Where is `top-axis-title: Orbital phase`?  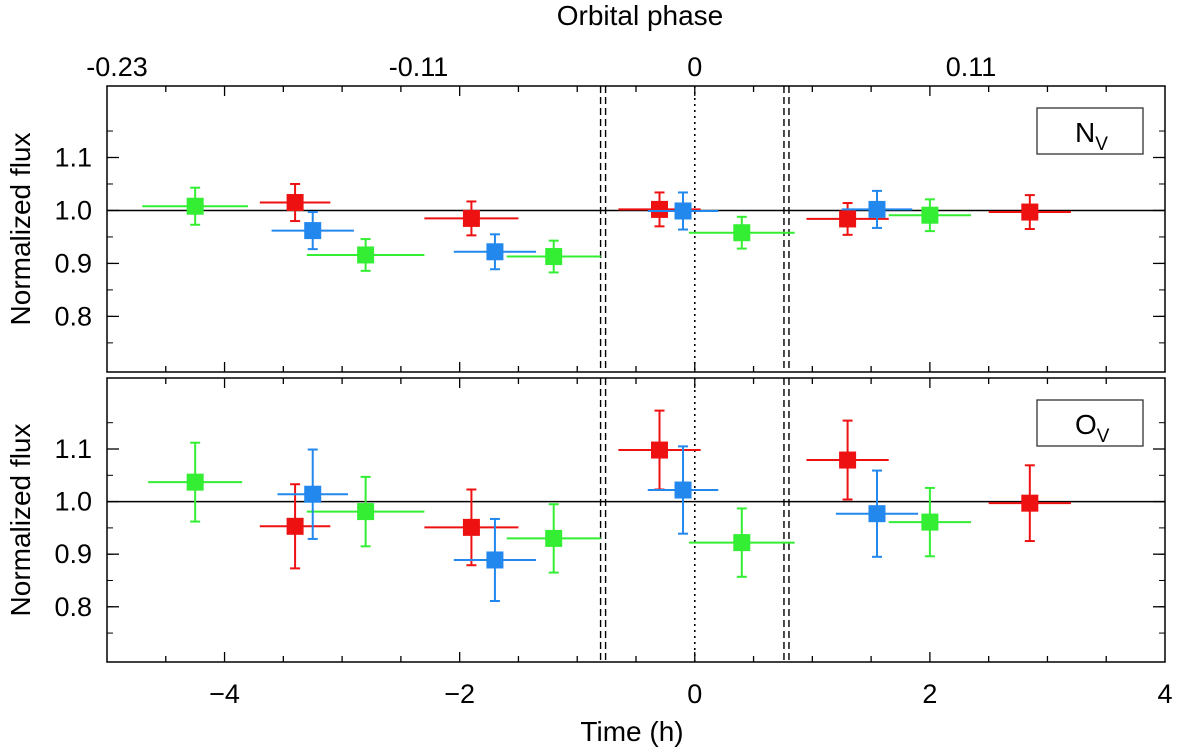
top-axis-title: Orbital phase is located at coordinates (640, 15).